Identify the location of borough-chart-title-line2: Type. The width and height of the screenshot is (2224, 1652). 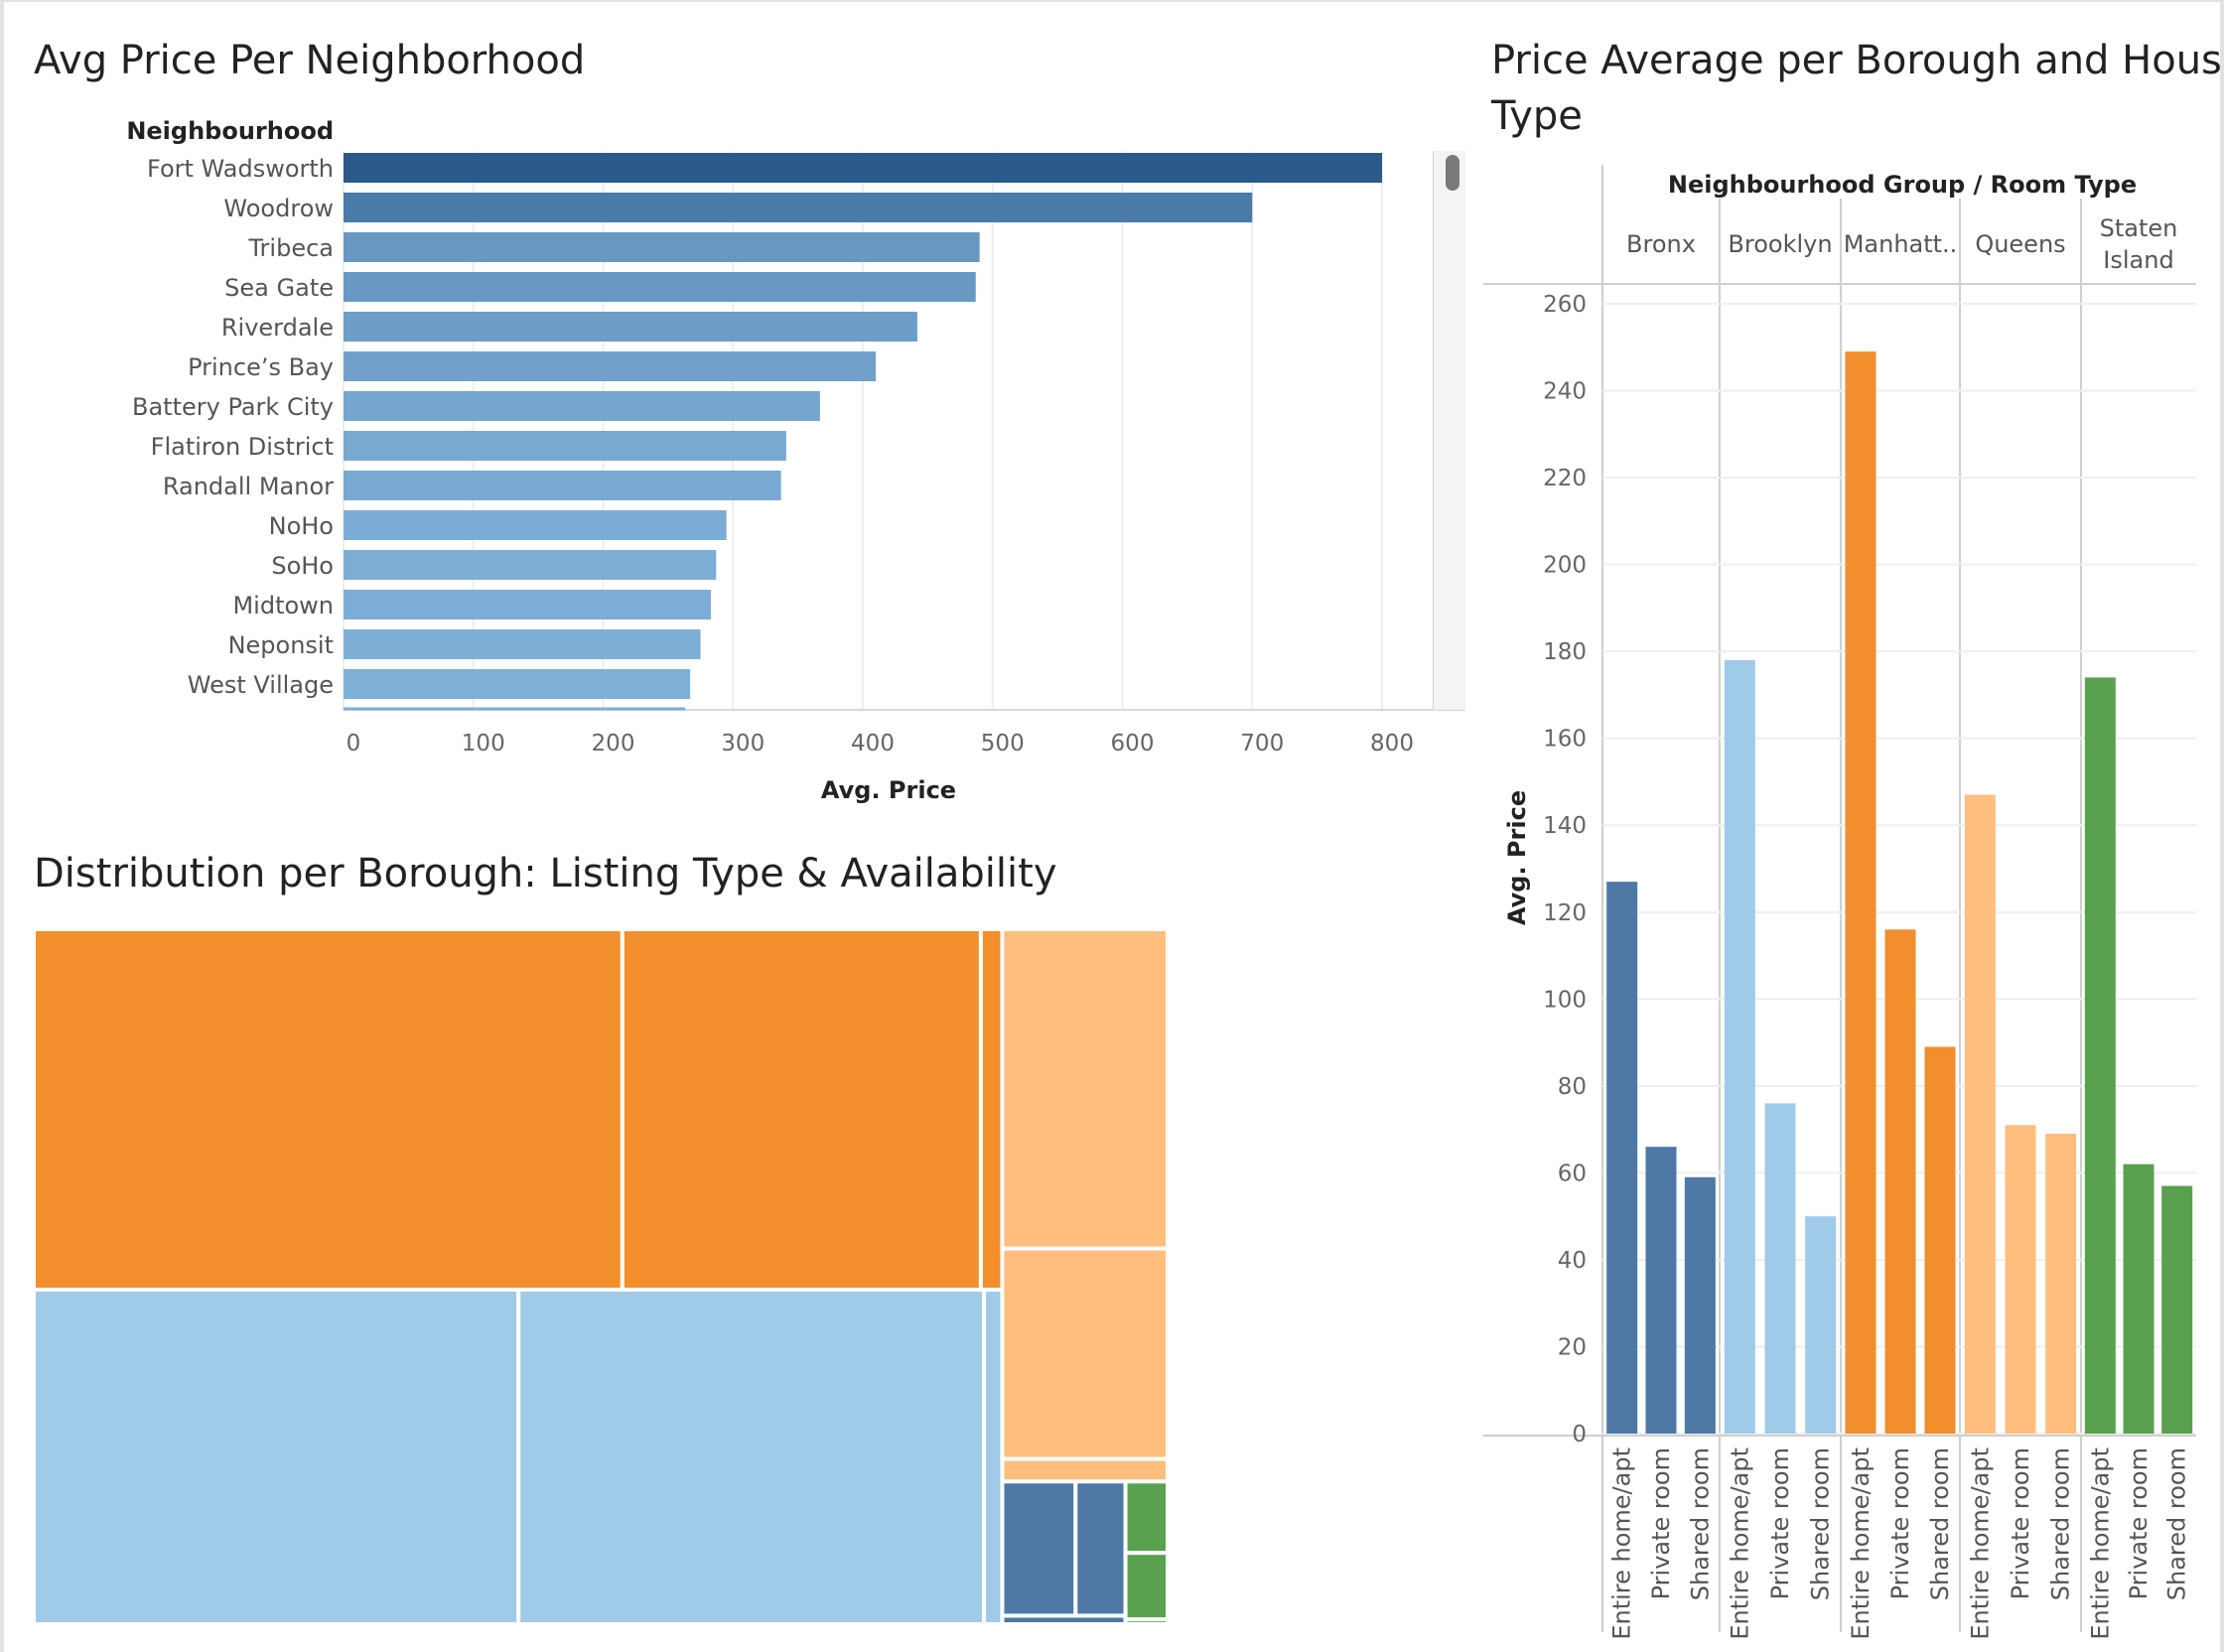
(1536, 116).